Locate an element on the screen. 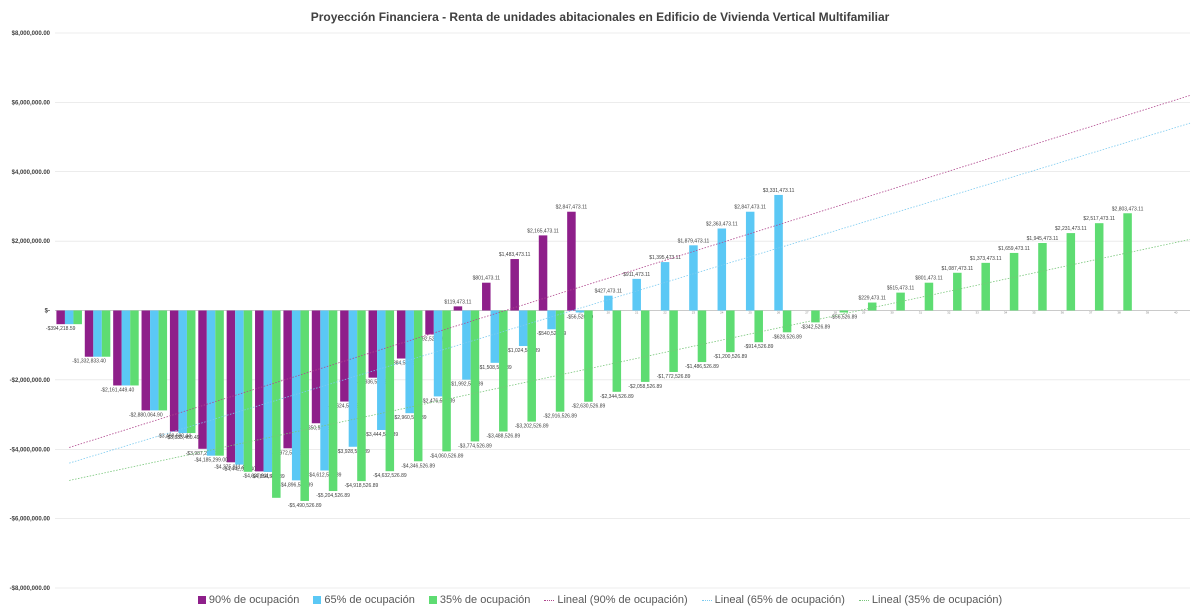  y-tick-label: $- is located at coordinates (47, 312).